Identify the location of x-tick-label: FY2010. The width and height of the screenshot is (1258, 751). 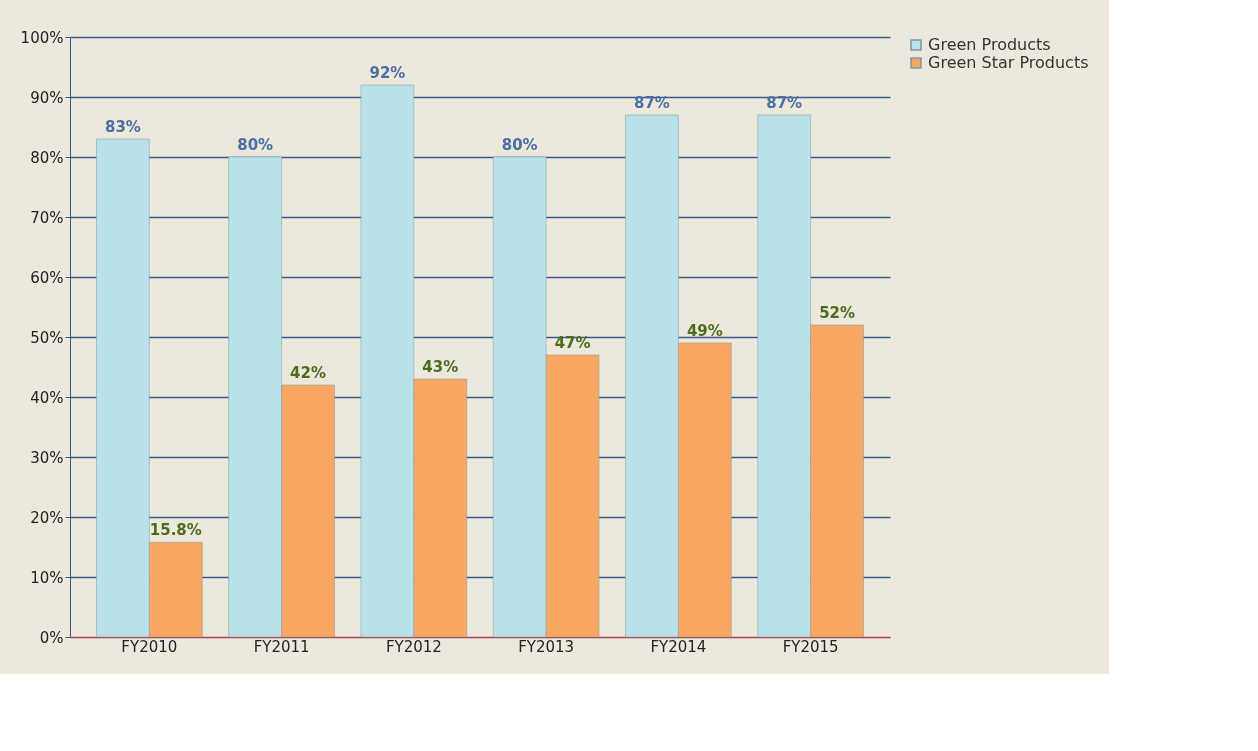
(149, 646).